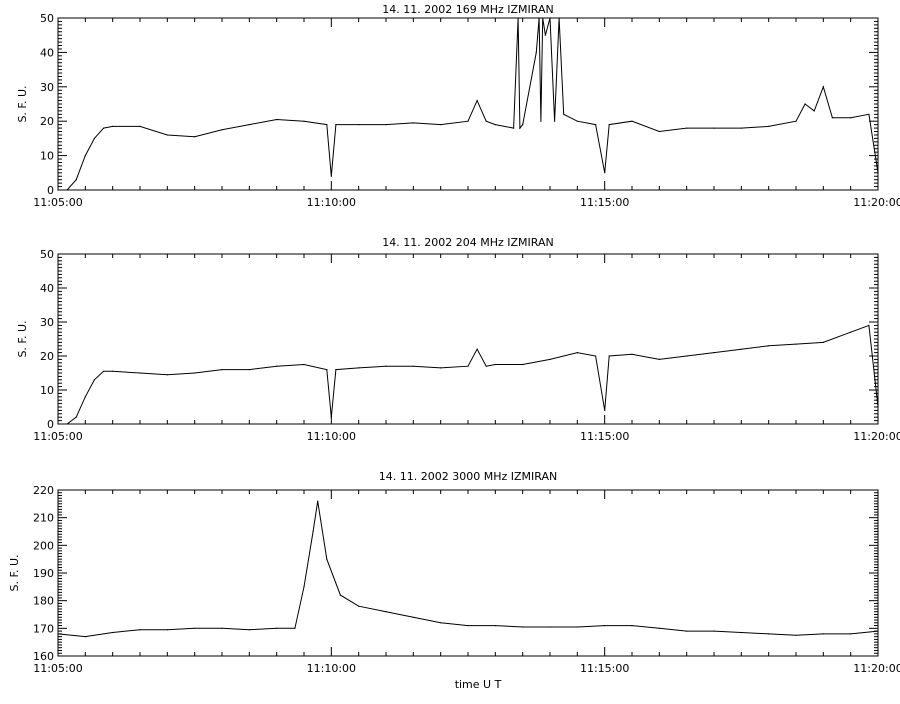  Describe the element at coordinates (43, 628) in the screenshot. I see `y-tick-label: 170` at that location.